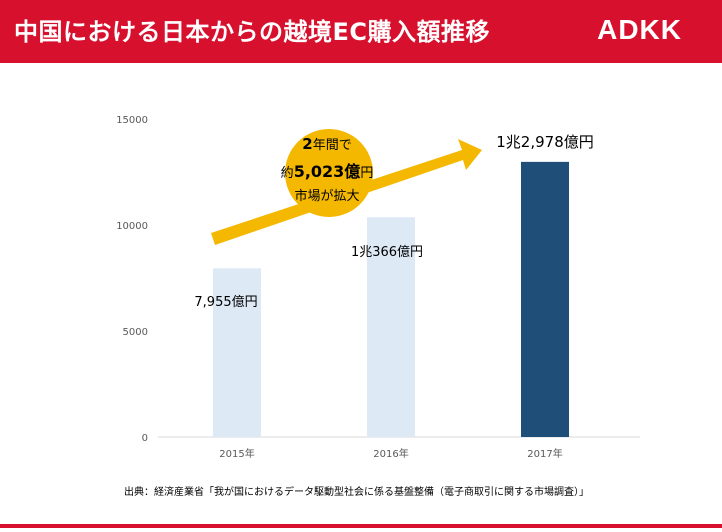 This screenshot has width=722, height=532. I want to click on data-label: 1兆2,978億円, so click(545, 142).